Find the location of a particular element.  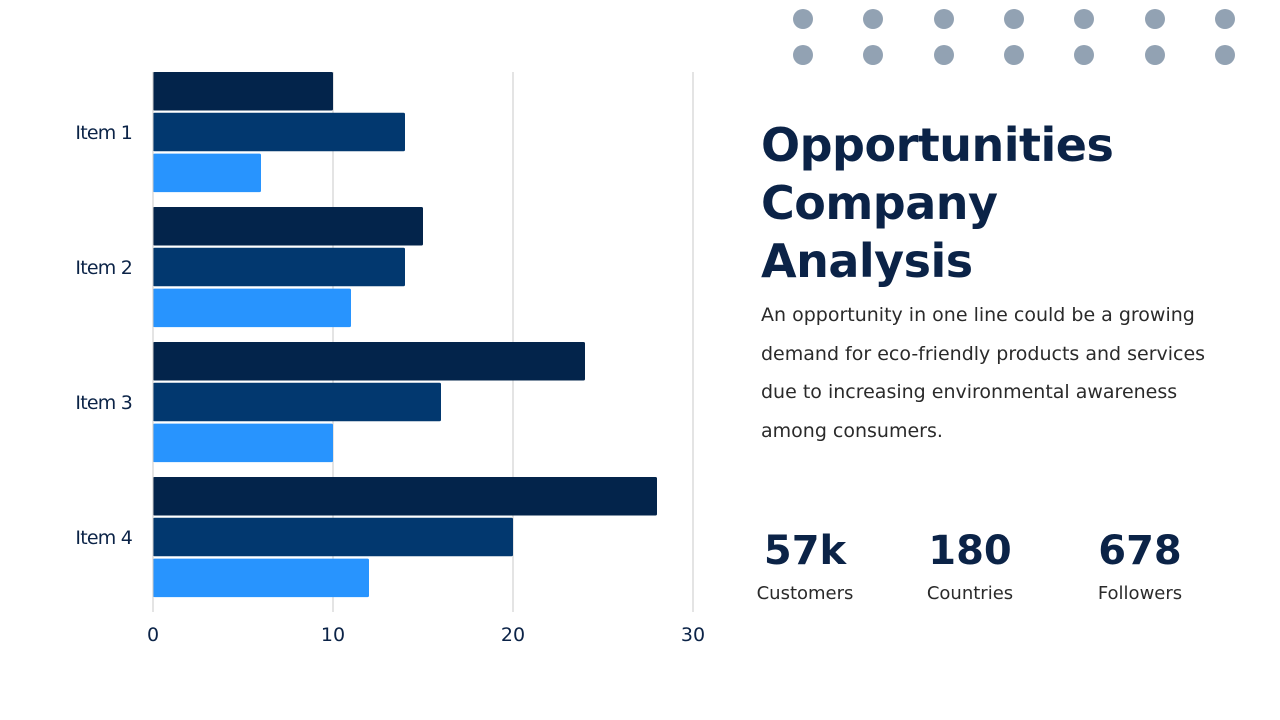

stat-value: 180 is located at coordinates (970, 551).